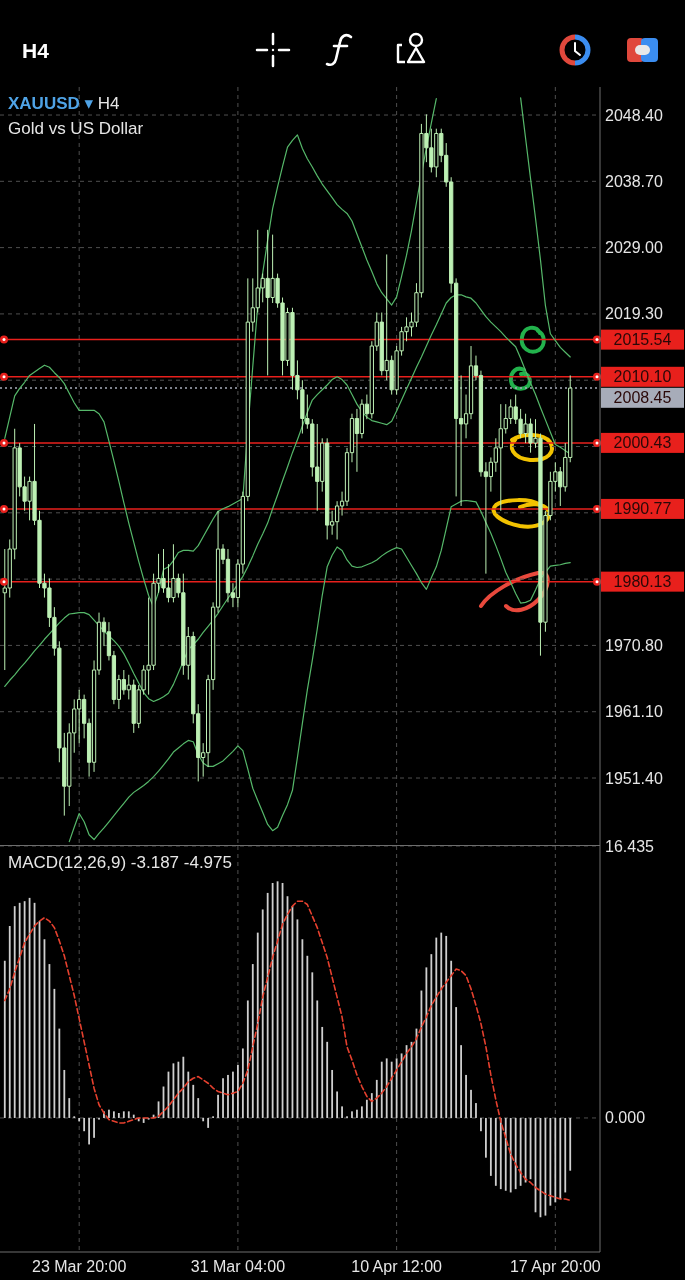 The width and height of the screenshot is (685, 1280). What do you see at coordinates (630, 846) in the screenshot?
I see `y-tick-label: 16.435` at bounding box center [630, 846].